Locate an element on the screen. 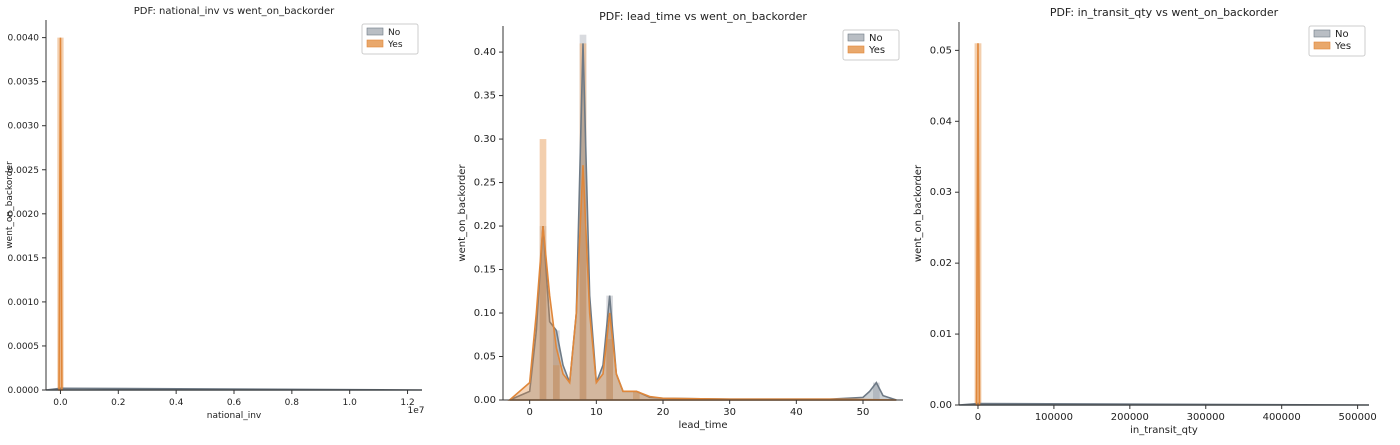 The width and height of the screenshot is (1400, 445). y-tick-label: 0.03 is located at coordinates (941, 192).